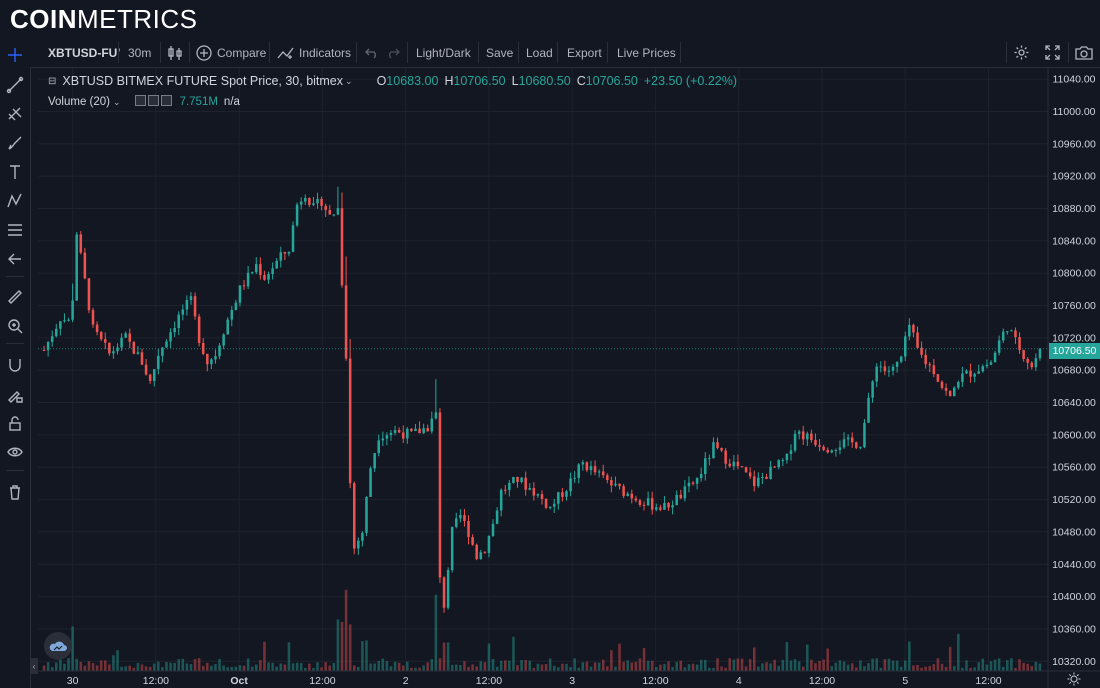 Image resolution: width=1100 pixels, height=688 pixels. What do you see at coordinates (79, 102) in the screenshot?
I see `volume-label: Volume (20)` at bounding box center [79, 102].